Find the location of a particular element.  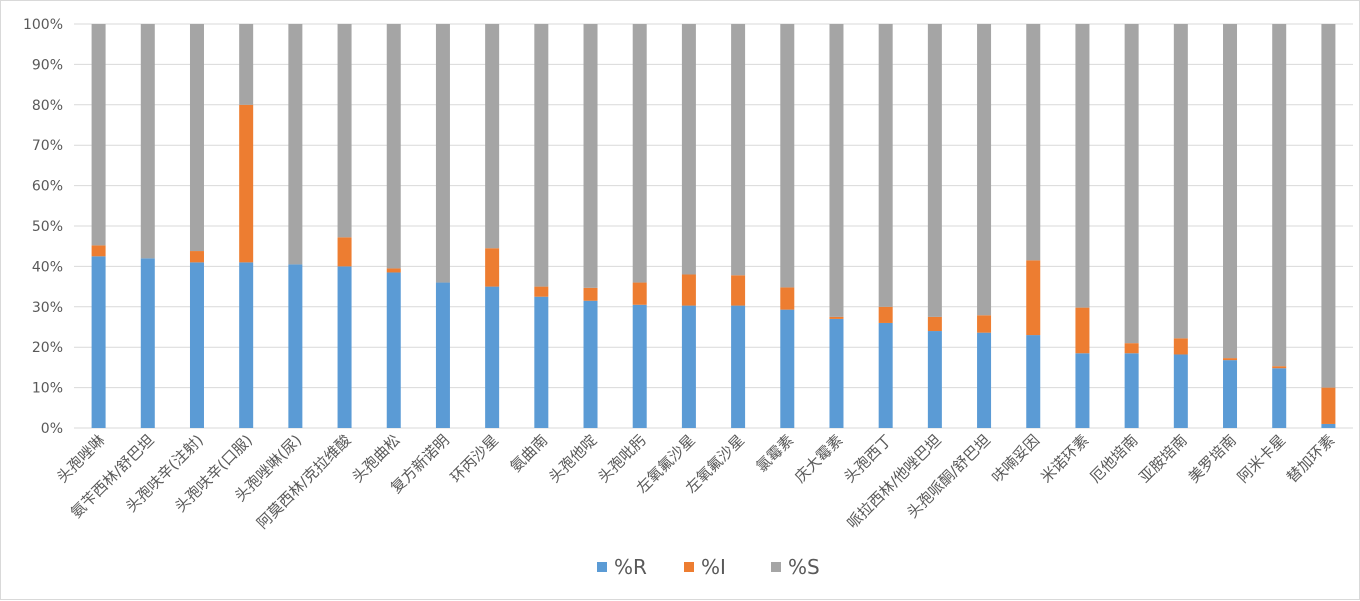

x-category-label: 庆大霉素 is located at coordinates (818, 458).